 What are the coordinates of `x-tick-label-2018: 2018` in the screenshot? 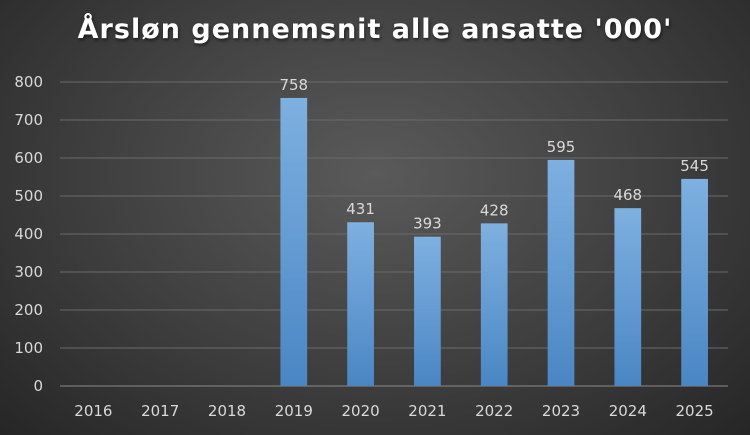 It's located at (227, 411).